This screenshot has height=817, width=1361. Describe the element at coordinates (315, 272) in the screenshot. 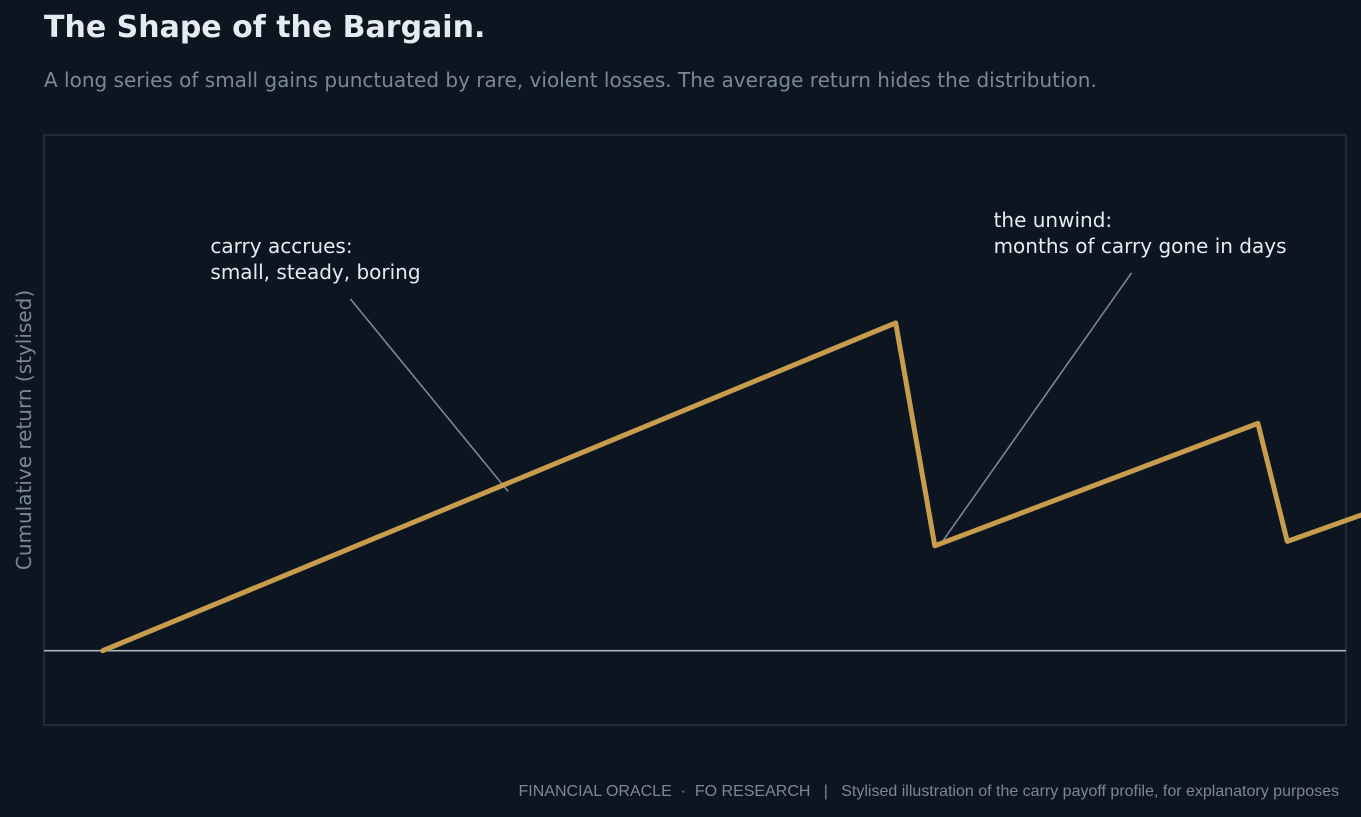

I see `annotation-1-line-2: small, steady, boring` at that location.